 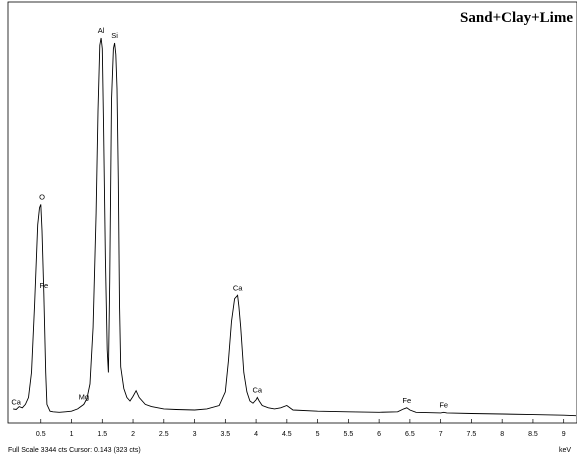 What do you see at coordinates (516, 18) in the screenshot?
I see `chart-title: Sand+Clay+Lime` at bounding box center [516, 18].